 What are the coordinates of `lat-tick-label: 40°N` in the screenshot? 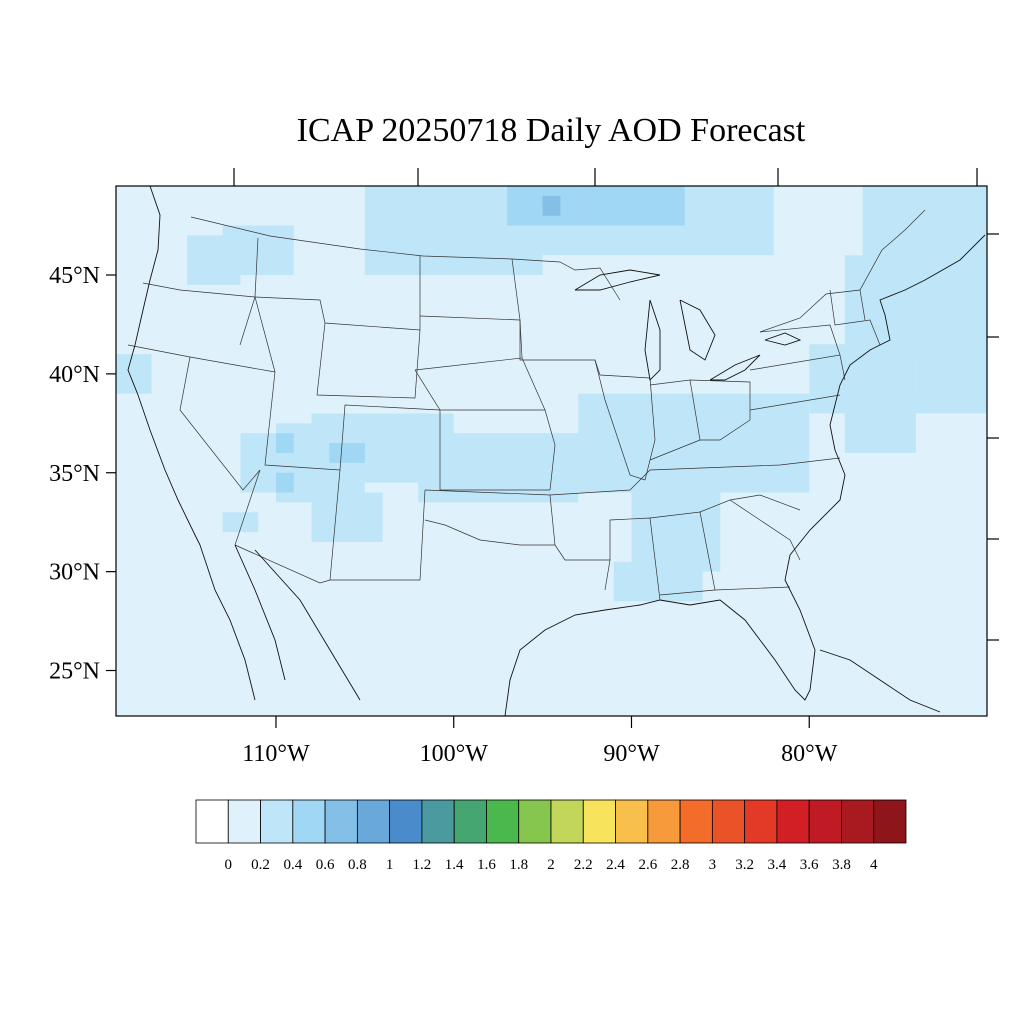 It's located at (74, 375).